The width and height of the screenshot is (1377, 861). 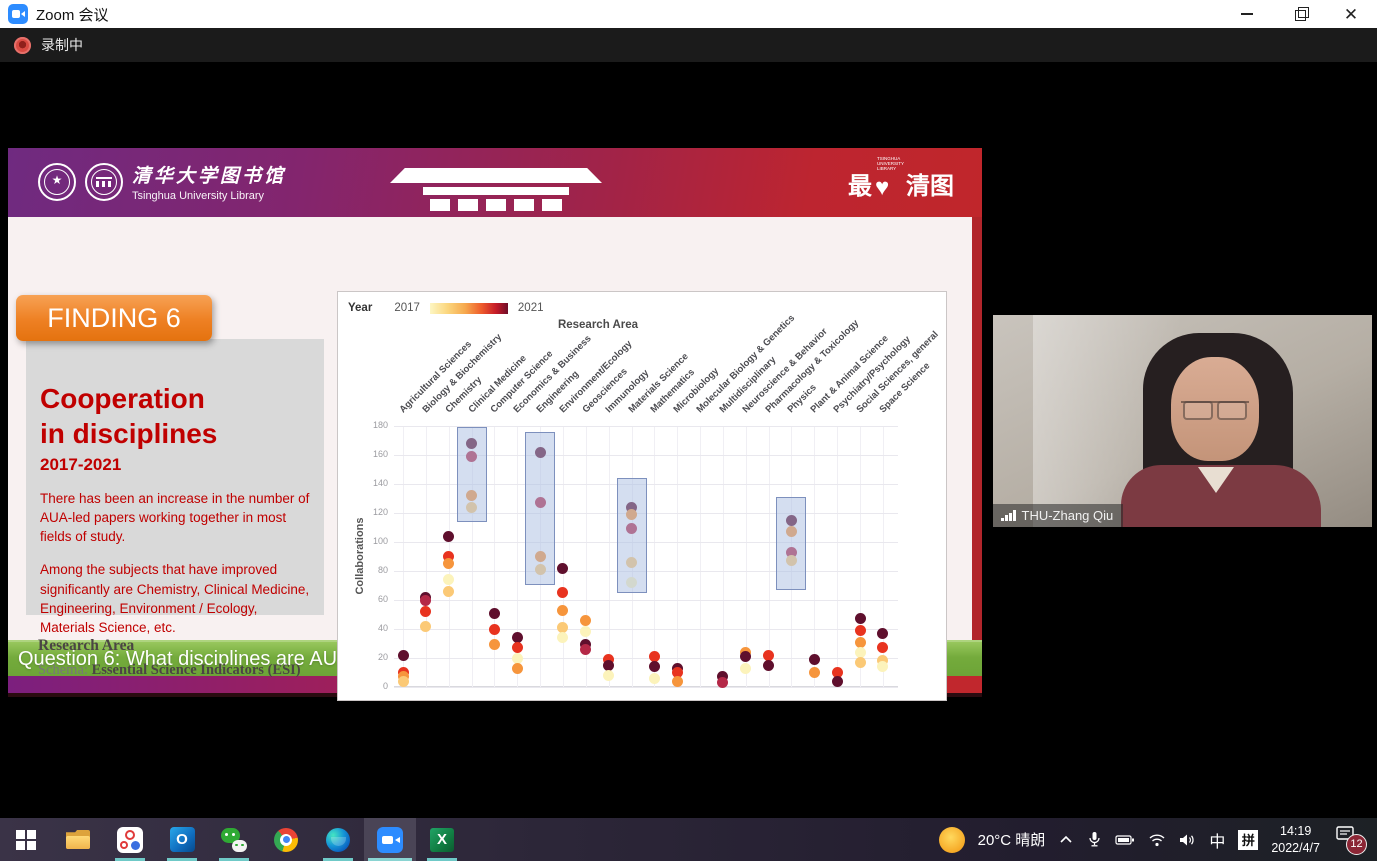 What do you see at coordinates (951, 839) in the screenshot?
I see `weather-sun-icon` at bounding box center [951, 839].